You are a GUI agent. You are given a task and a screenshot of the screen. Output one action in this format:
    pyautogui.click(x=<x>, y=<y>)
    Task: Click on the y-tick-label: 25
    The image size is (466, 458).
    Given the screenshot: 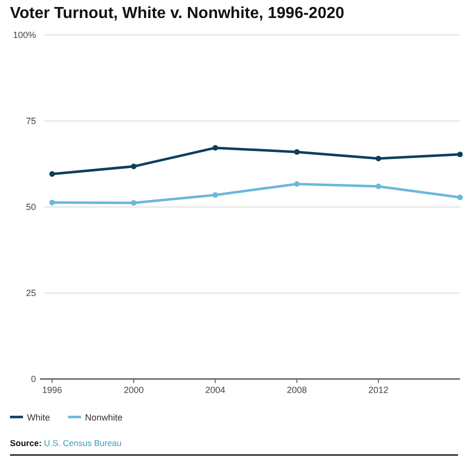 What is the action you would take?
    pyautogui.click(x=31, y=293)
    